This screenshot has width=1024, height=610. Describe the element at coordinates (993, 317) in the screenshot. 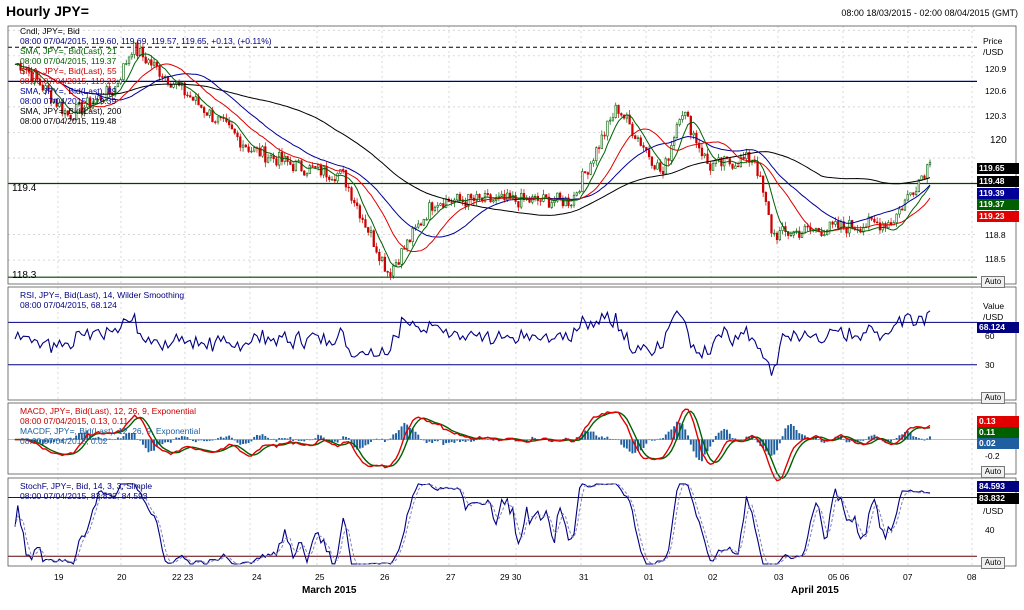

I see `rsi-axis-unit: /USD` at that location.